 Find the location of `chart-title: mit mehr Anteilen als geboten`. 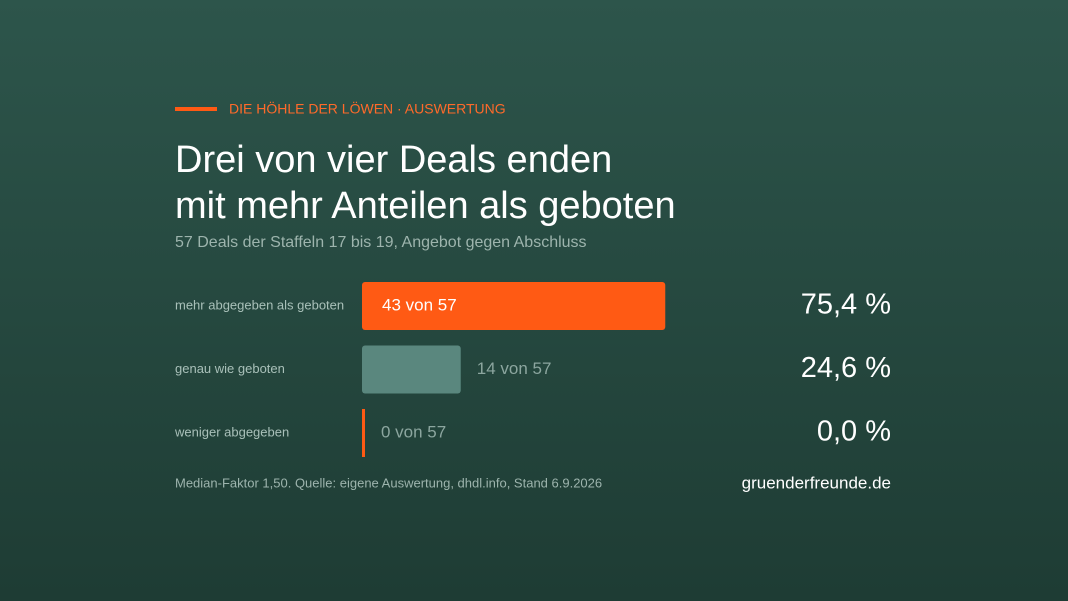

chart-title: mit mehr Anteilen als geboten is located at coordinates (425, 206).